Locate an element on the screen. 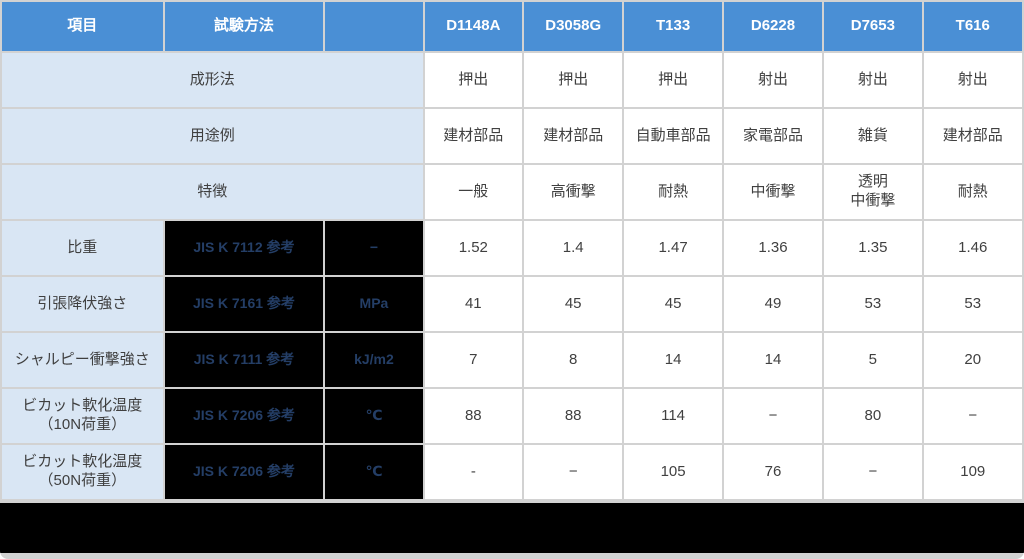 The height and width of the screenshot is (559, 1024). table-row-applications: 用途例 建材部品 建材部品 自動車部品 家電部品 雑貨 建材部品 is located at coordinates (512, 136).